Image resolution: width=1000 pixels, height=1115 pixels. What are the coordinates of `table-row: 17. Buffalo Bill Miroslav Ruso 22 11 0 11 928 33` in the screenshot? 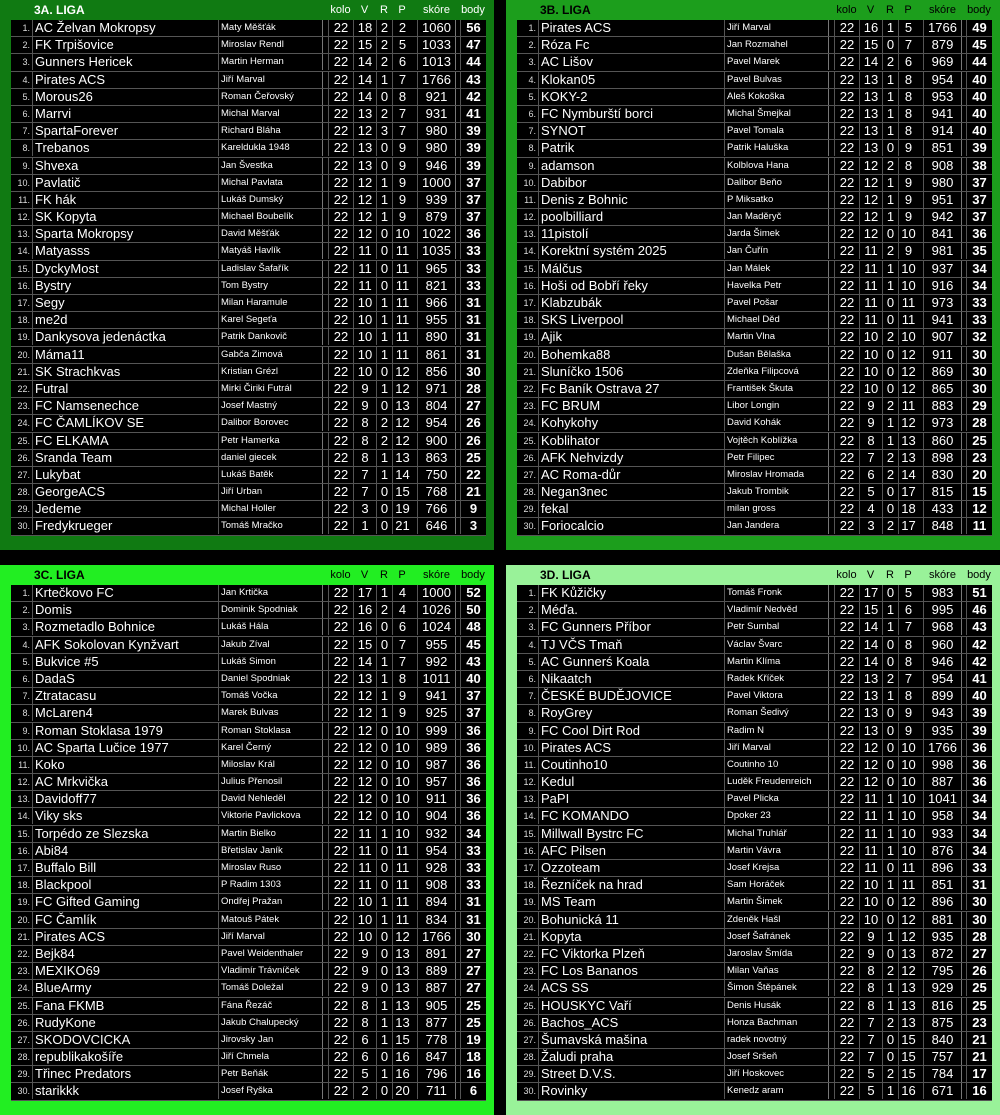 It's located at (248, 869).